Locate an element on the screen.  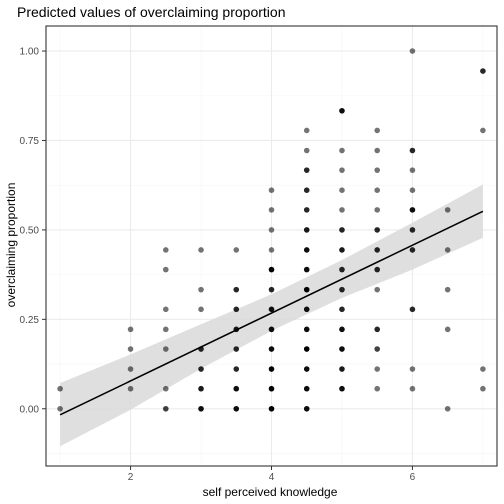
y-tick-label: 0.50 is located at coordinates (30, 230).